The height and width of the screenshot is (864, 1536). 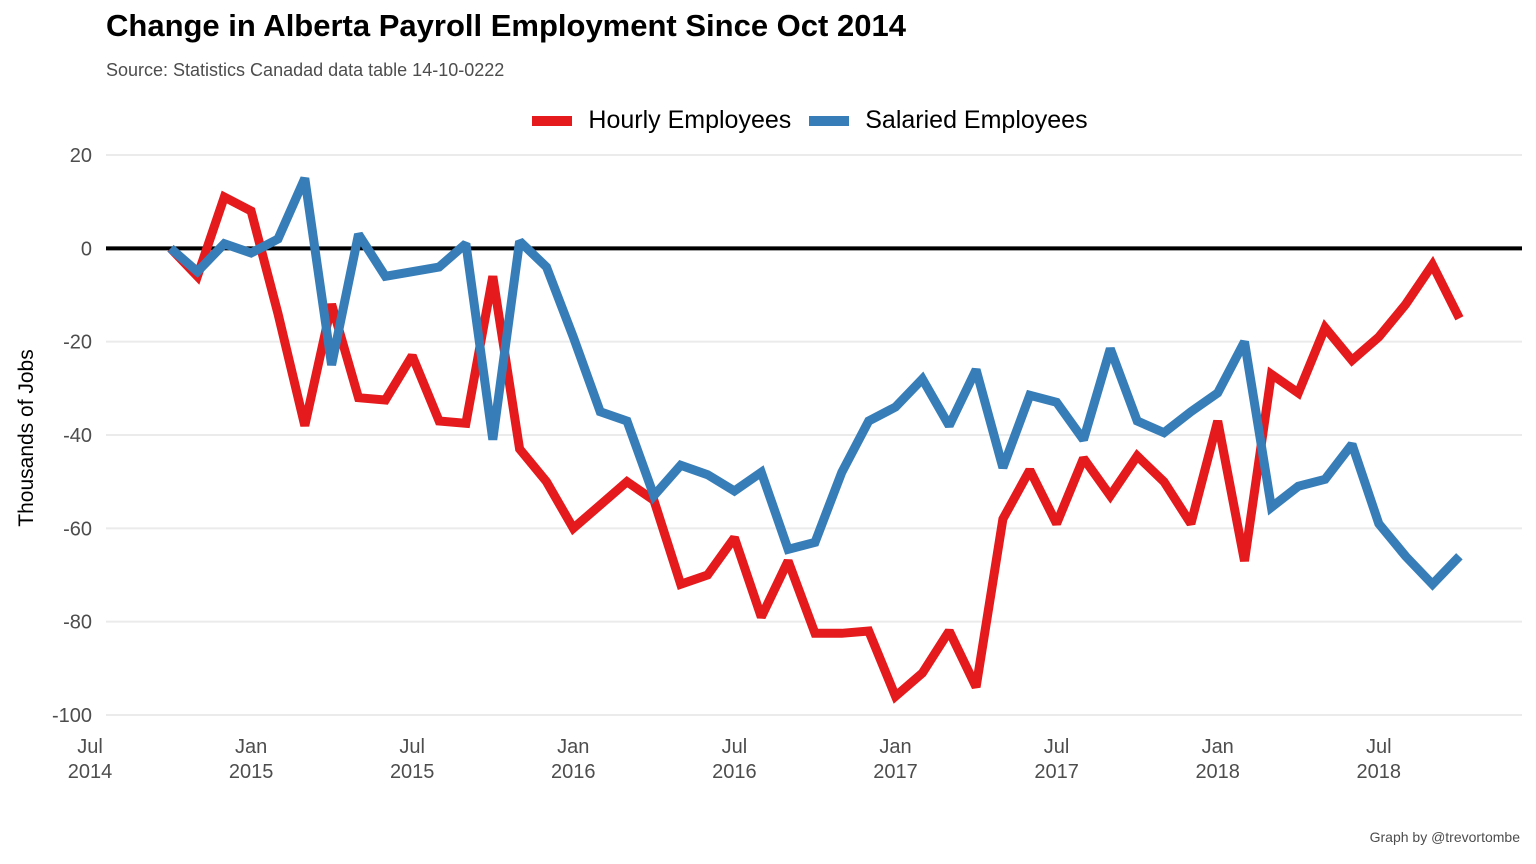 I want to click on legend-item-hourly: Hourly Employees, so click(x=661, y=120).